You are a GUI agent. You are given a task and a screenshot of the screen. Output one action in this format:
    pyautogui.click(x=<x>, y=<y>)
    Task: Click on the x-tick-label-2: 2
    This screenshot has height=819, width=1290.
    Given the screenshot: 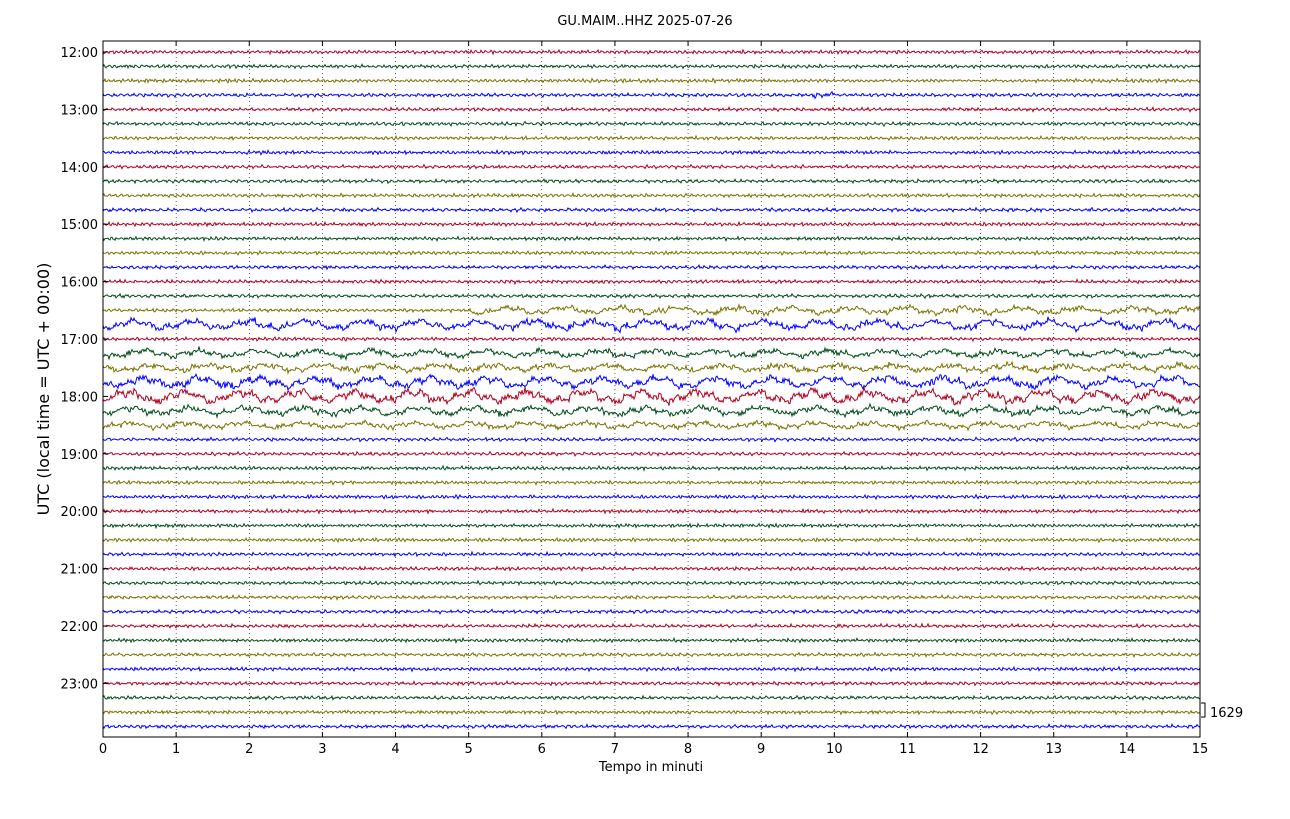 What is the action you would take?
    pyautogui.click(x=249, y=749)
    